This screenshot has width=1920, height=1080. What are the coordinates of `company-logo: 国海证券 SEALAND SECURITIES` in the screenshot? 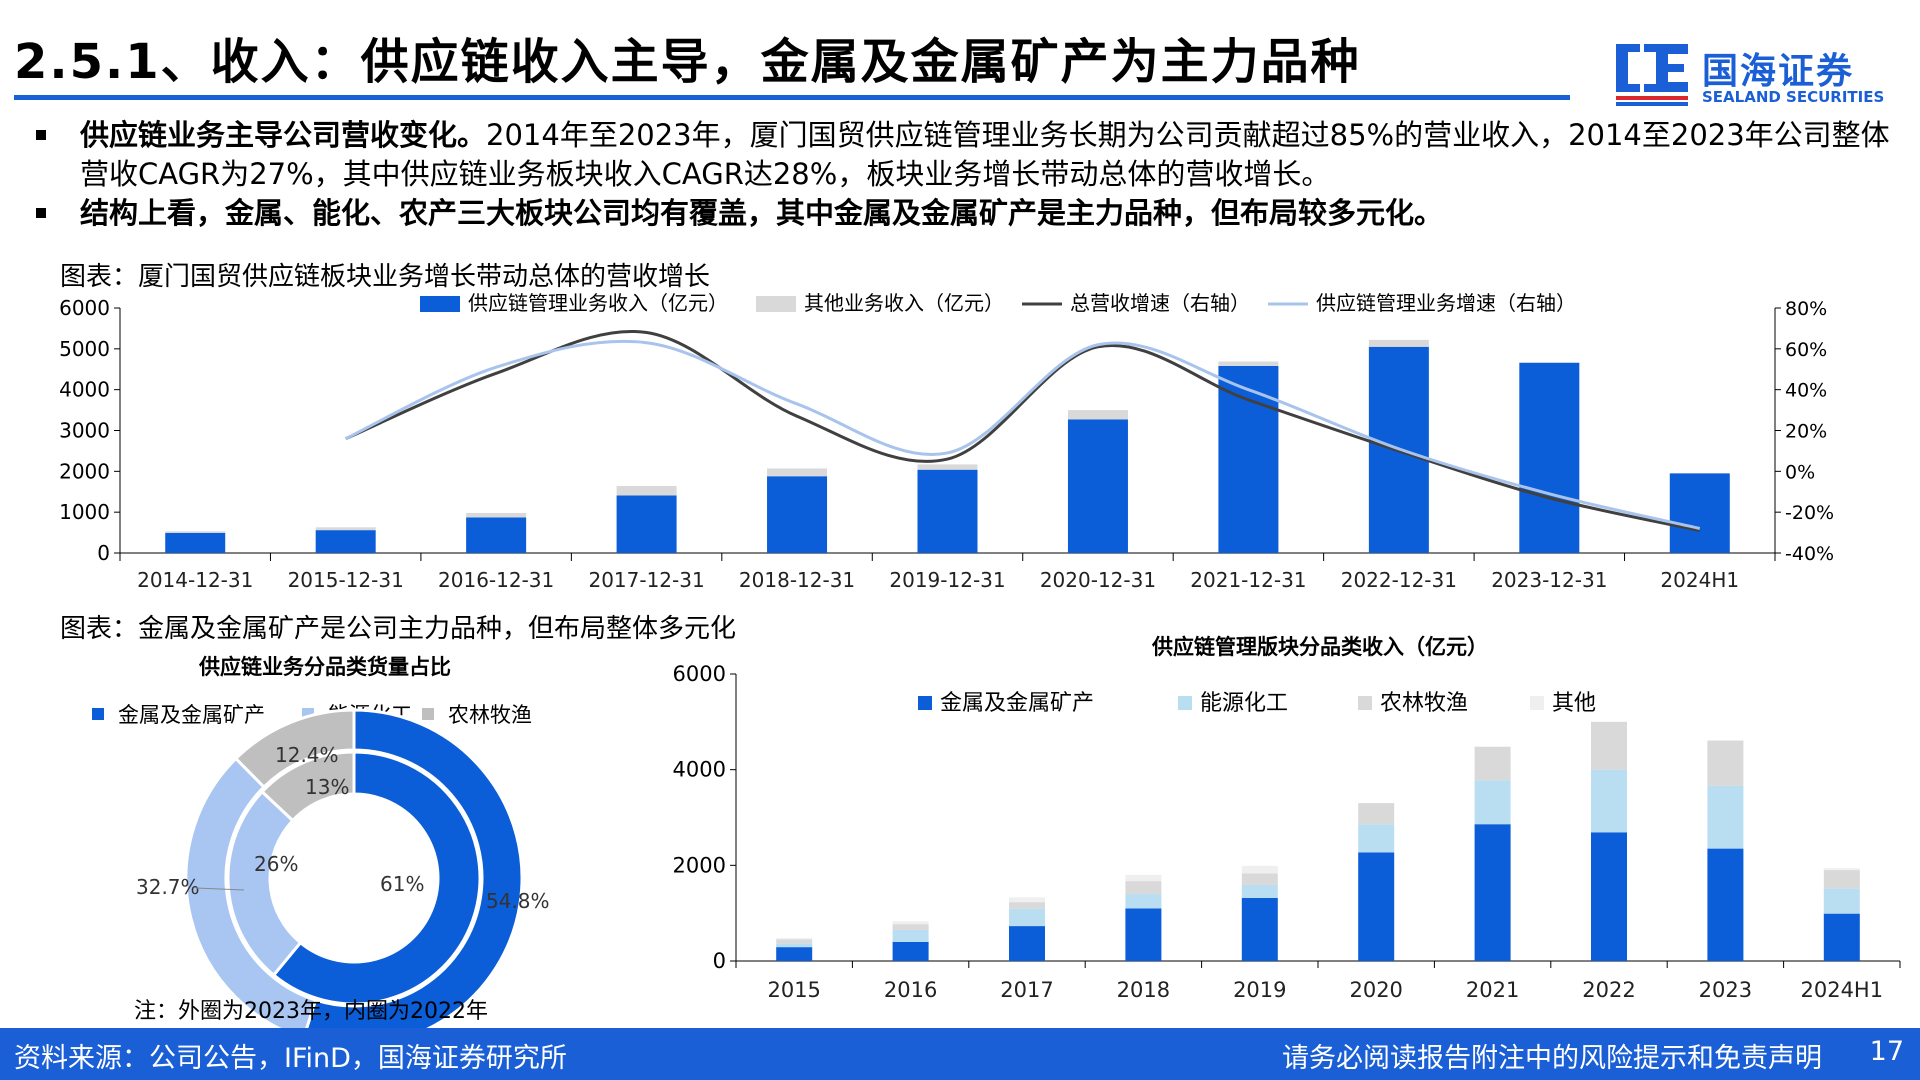 It's located at (1747, 73).